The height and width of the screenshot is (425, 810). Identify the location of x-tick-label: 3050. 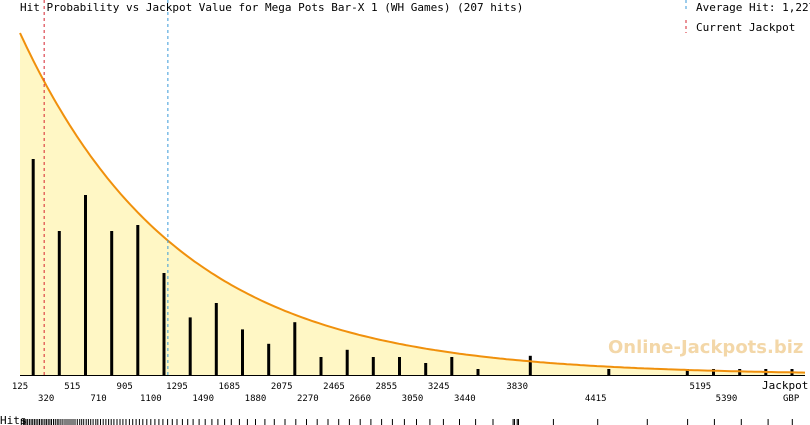
(413, 399).